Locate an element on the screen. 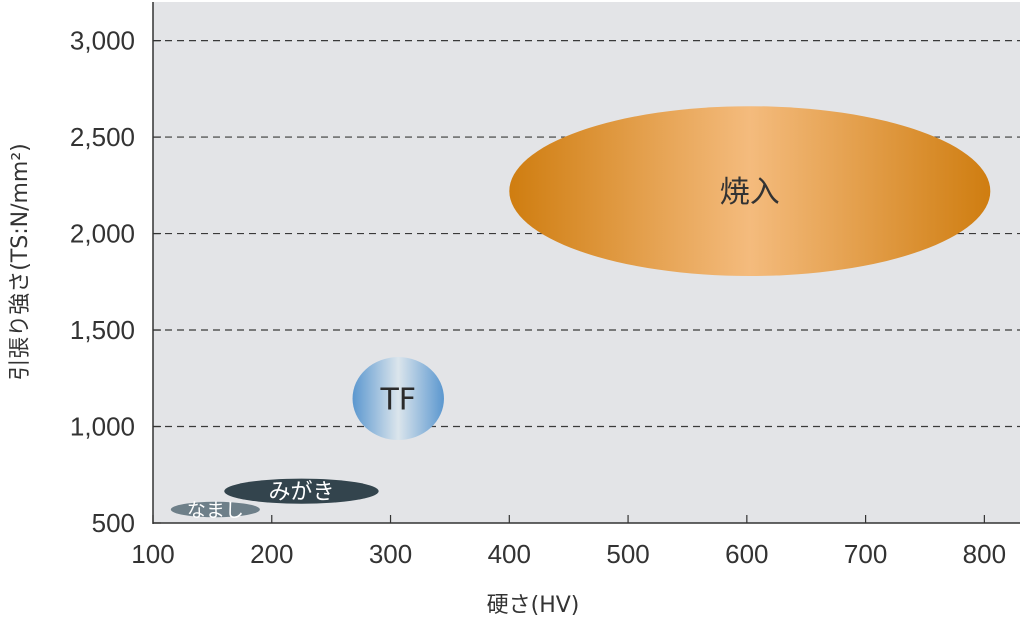 The width and height of the screenshot is (1024, 634). x-axis-title: 硬さ(HV) is located at coordinates (533, 605).